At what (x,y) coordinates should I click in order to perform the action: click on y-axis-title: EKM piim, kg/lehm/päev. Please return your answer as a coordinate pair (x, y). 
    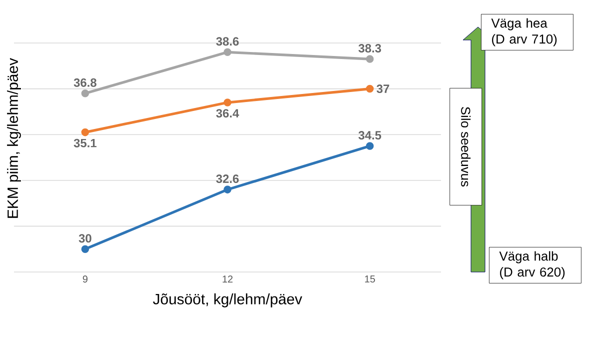
    Looking at the image, I should click on (14, 138).